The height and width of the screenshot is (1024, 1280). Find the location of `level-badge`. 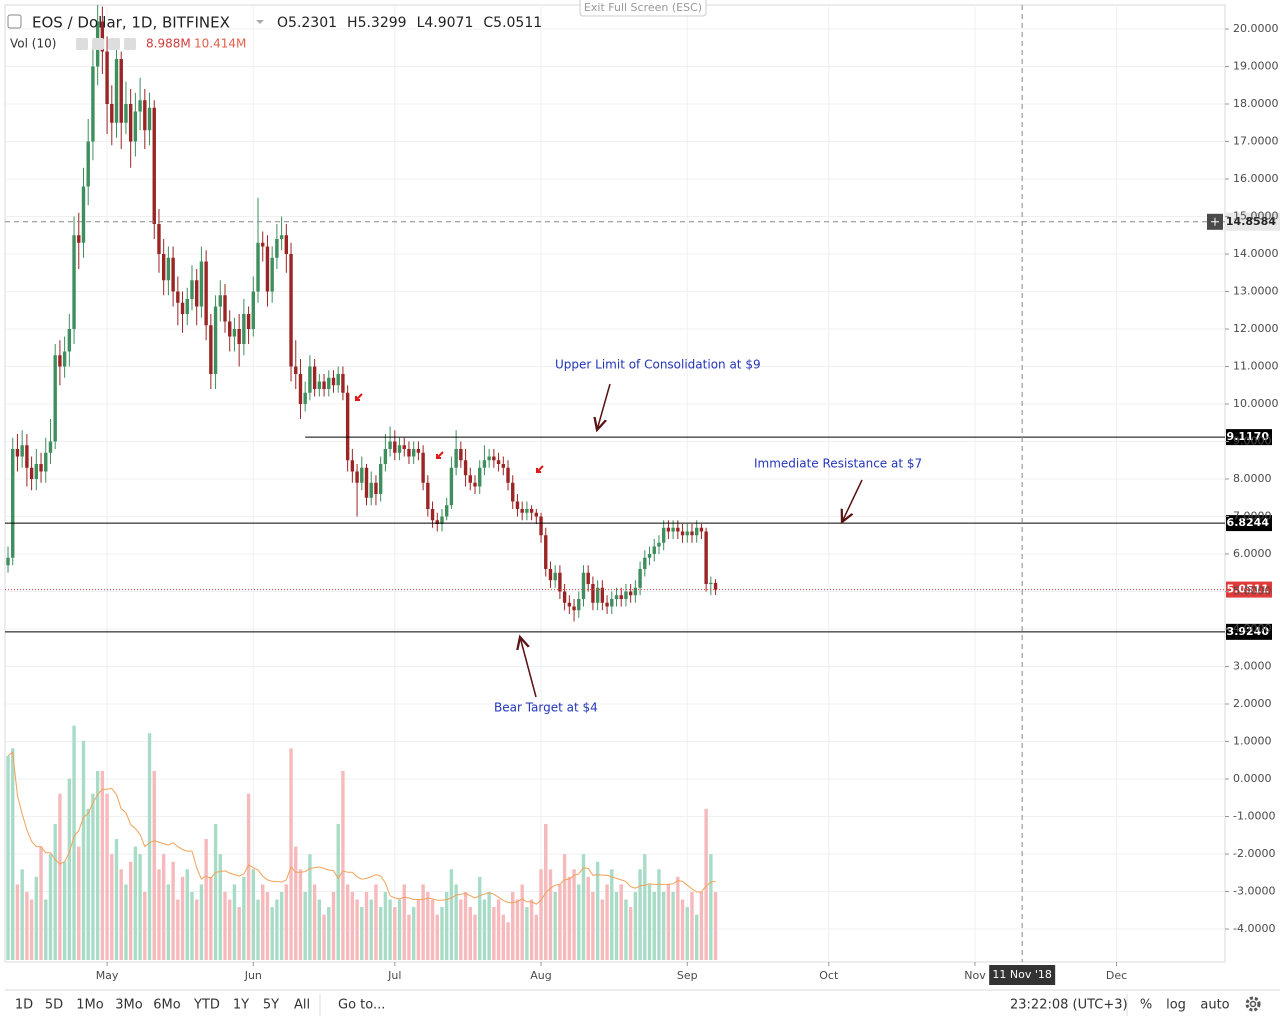

level-badge is located at coordinates (1249, 523).